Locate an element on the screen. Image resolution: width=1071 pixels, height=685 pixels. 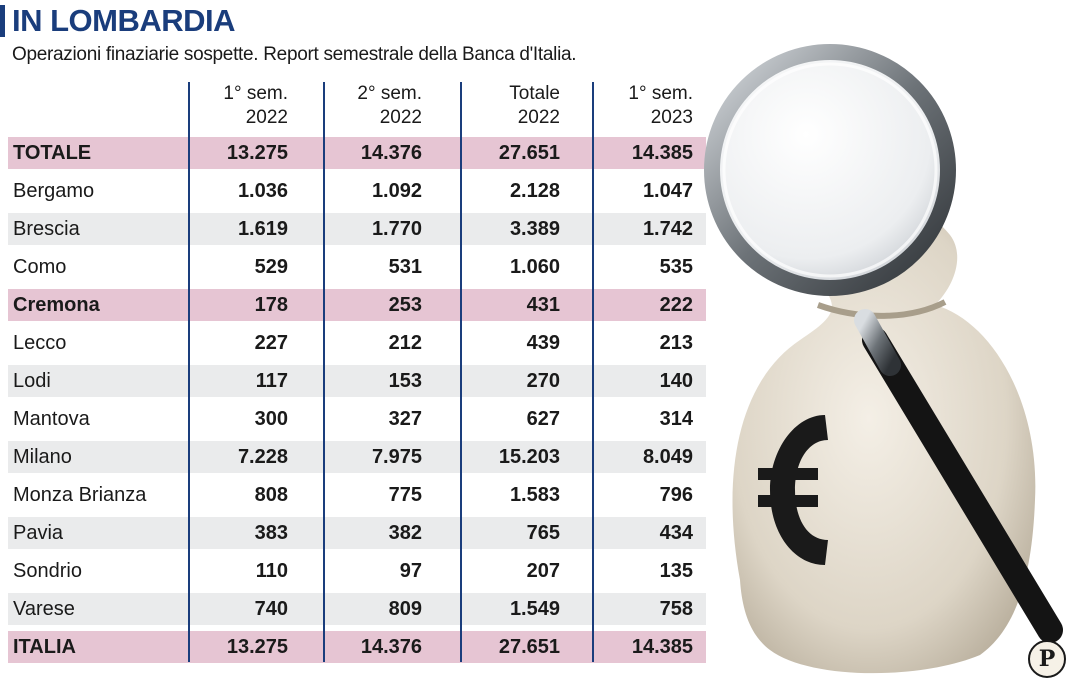
table-cell: 153 is located at coordinates (405, 381).